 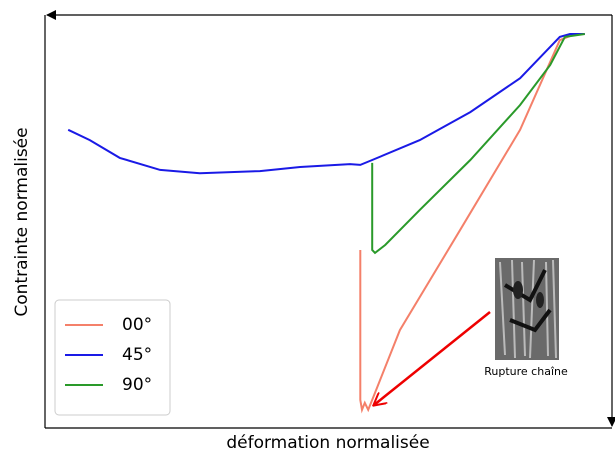 What do you see at coordinates (527, 309) in the screenshot?
I see `micrograph` at bounding box center [527, 309].